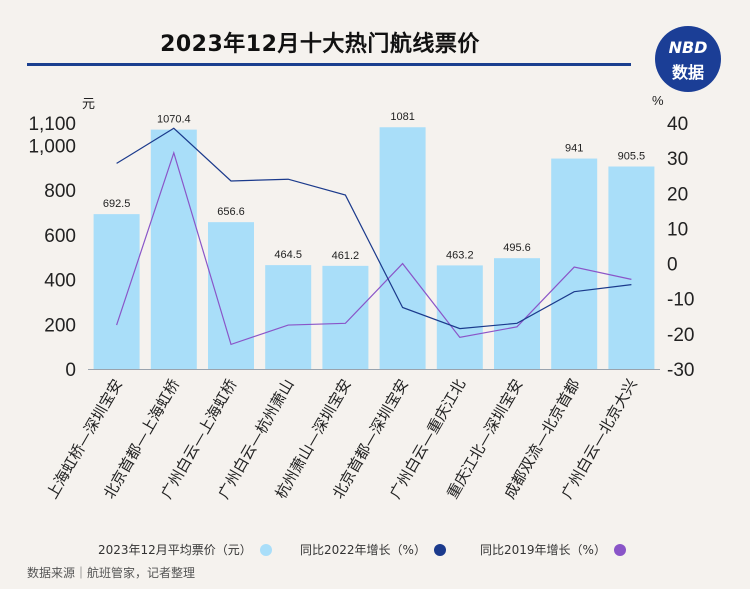 This screenshot has height=589, width=750. What do you see at coordinates (439, 550) in the screenshot?
I see `legend-line1-swatch` at bounding box center [439, 550].